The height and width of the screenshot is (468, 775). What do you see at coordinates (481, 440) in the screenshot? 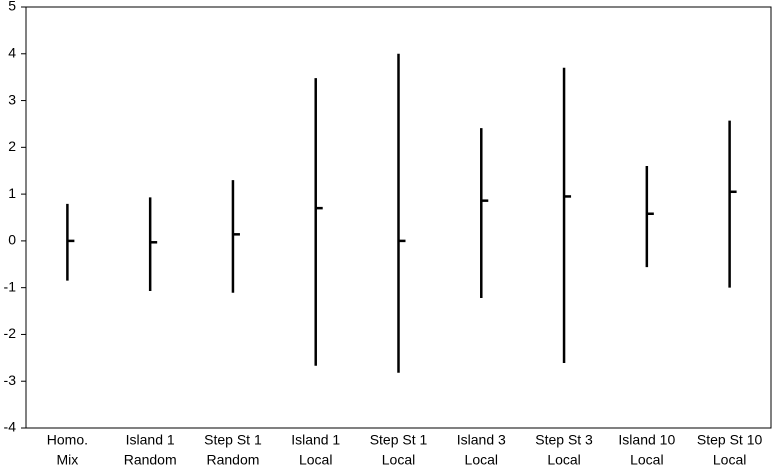
I see `x-tick-label: Island 3` at bounding box center [481, 440].